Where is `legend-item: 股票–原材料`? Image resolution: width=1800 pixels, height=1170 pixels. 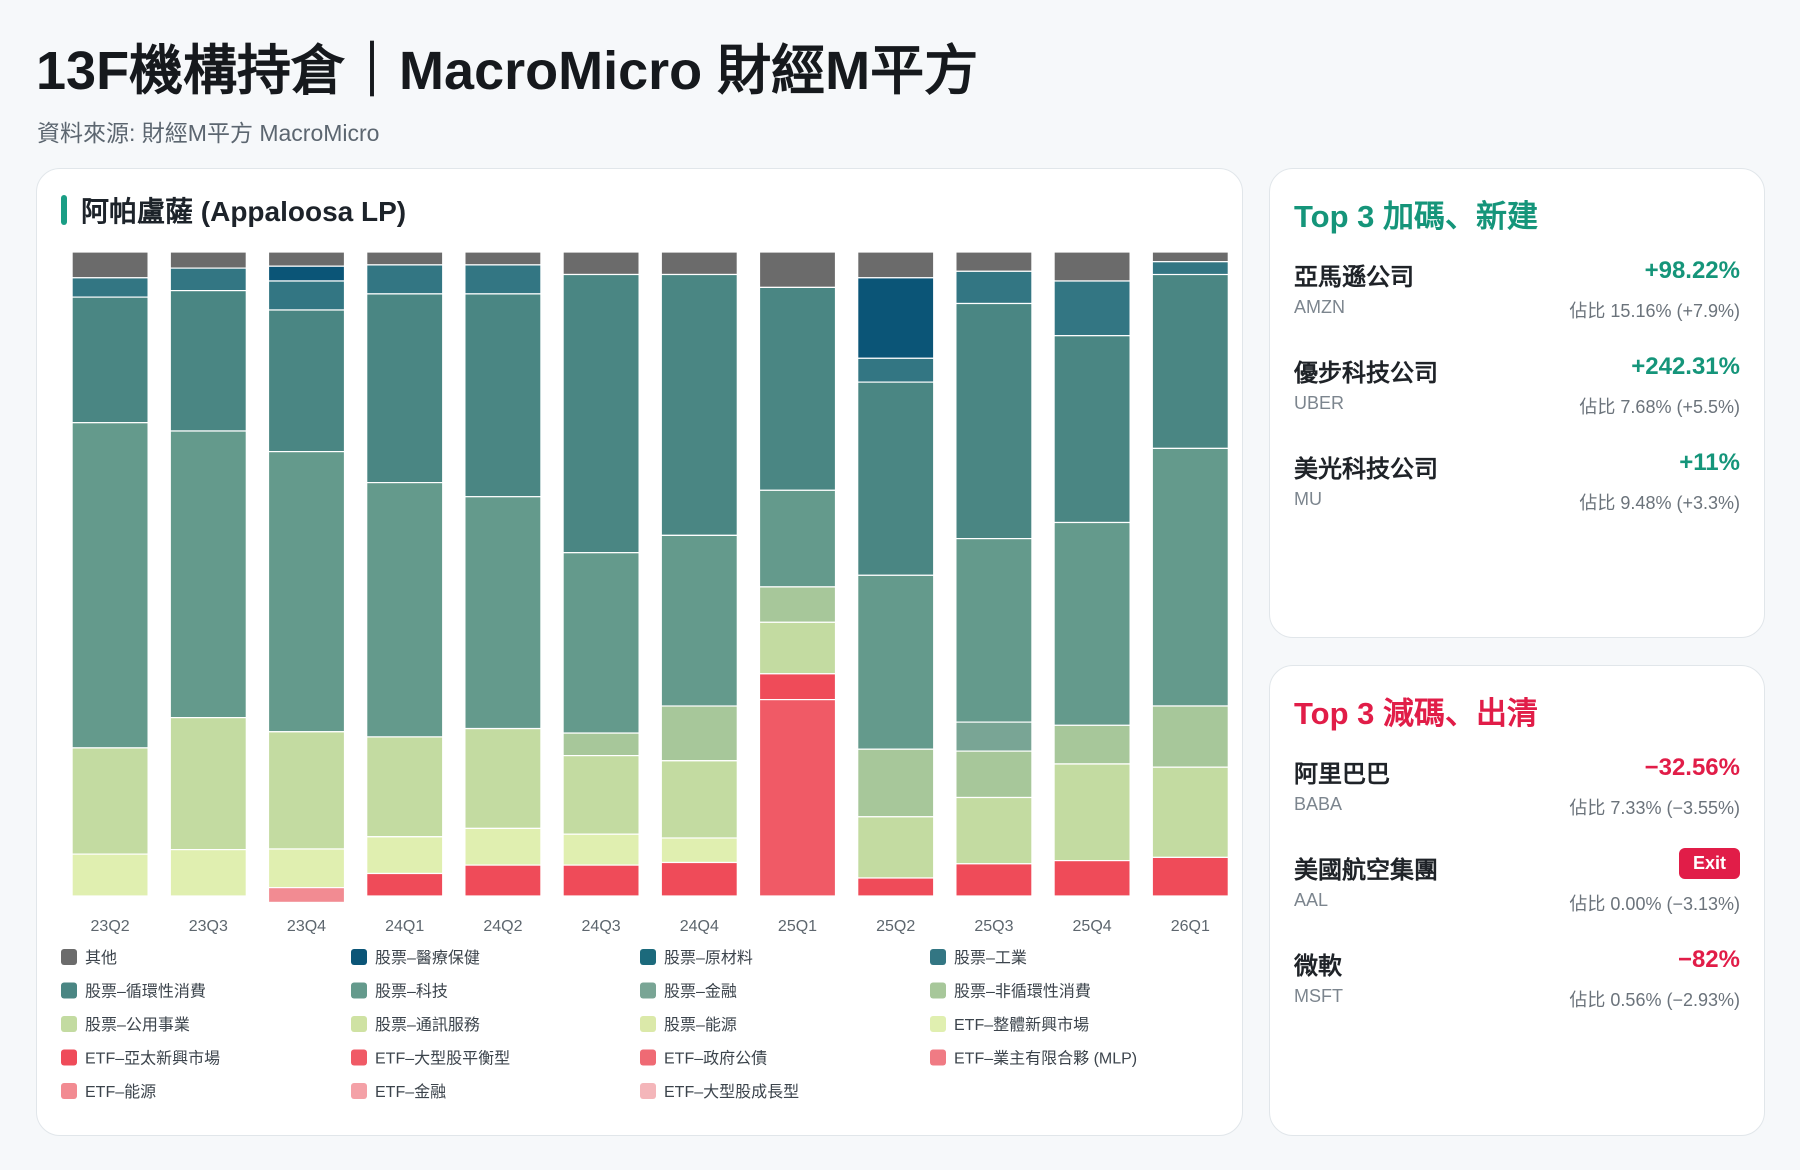 legend-item: 股票–原材料 is located at coordinates (696, 958).